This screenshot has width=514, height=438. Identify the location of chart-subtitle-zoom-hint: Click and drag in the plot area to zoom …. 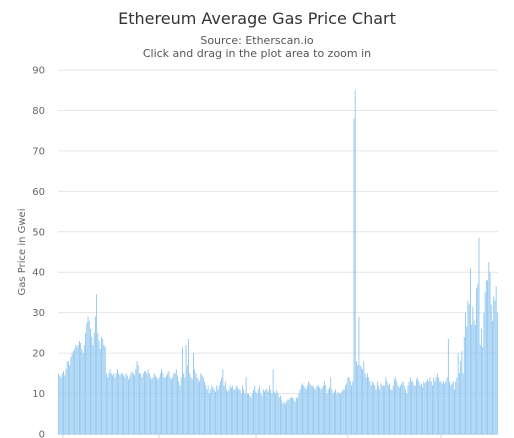
(257, 53).